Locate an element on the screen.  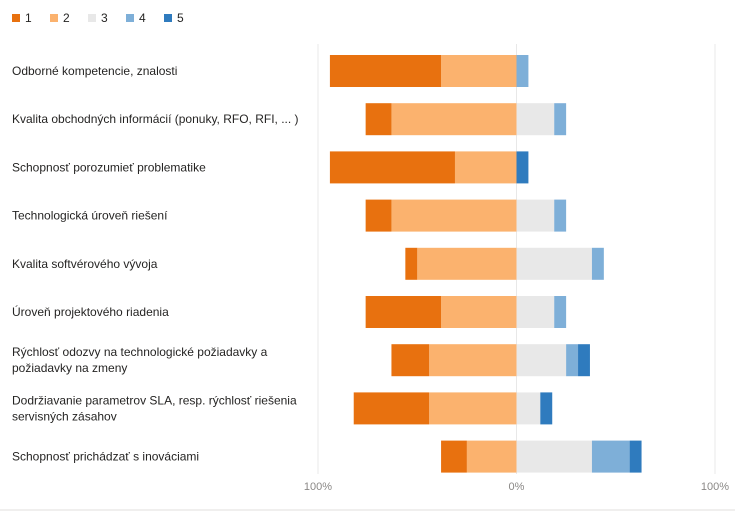
category-label: Schopnosť prichádzať s inováciami is located at coordinates (105, 457).